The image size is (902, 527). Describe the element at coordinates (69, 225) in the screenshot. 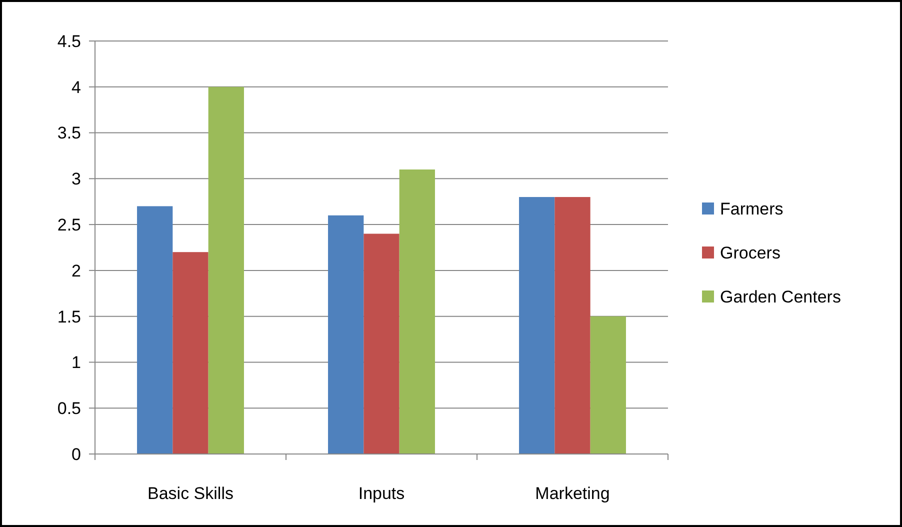

I see `y-tick-label: 2.5` at that location.